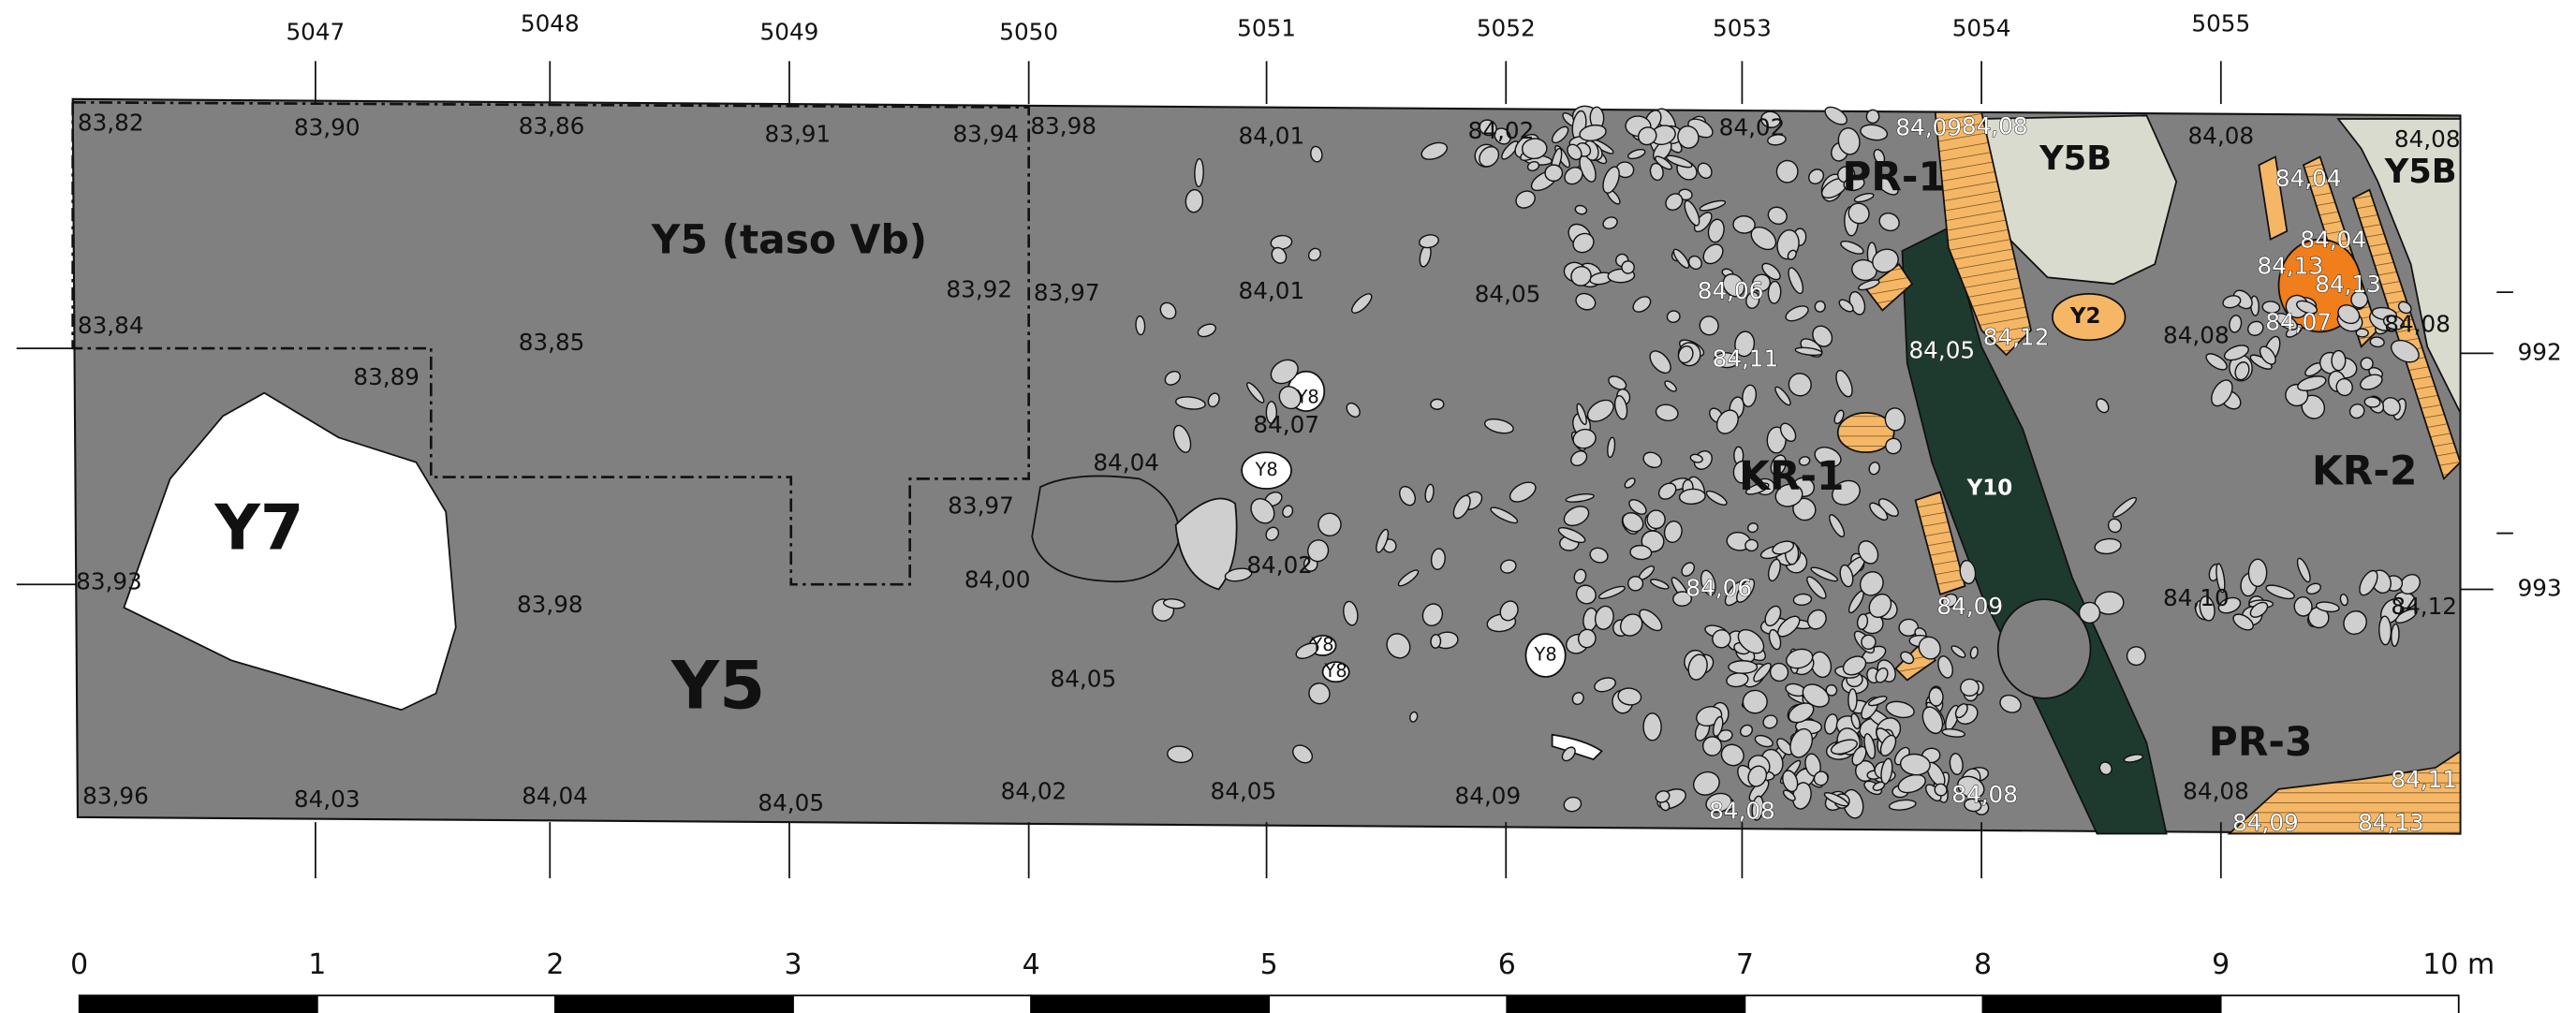 This screenshot has width=2576, height=1013. What do you see at coordinates (1335, 672) in the screenshot?
I see `feature-y8` at bounding box center [1335, 672].